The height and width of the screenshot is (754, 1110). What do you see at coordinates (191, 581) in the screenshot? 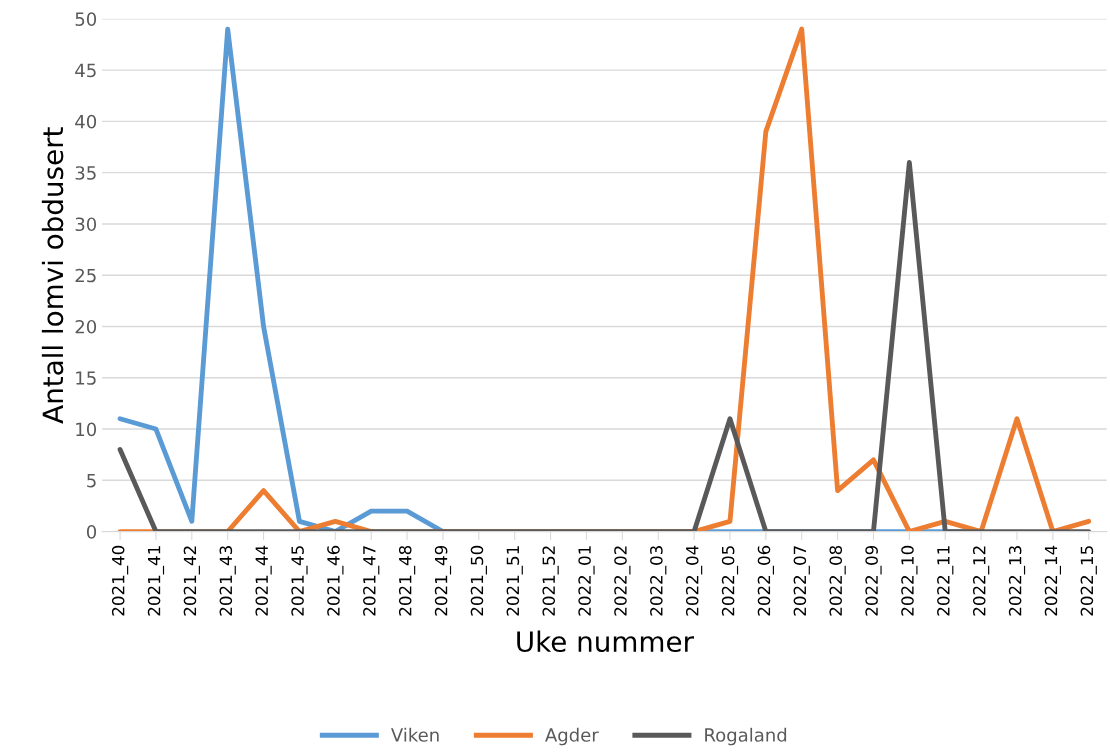
I see `x-tick-label: 2021_42` at bounding box center [191, 581].